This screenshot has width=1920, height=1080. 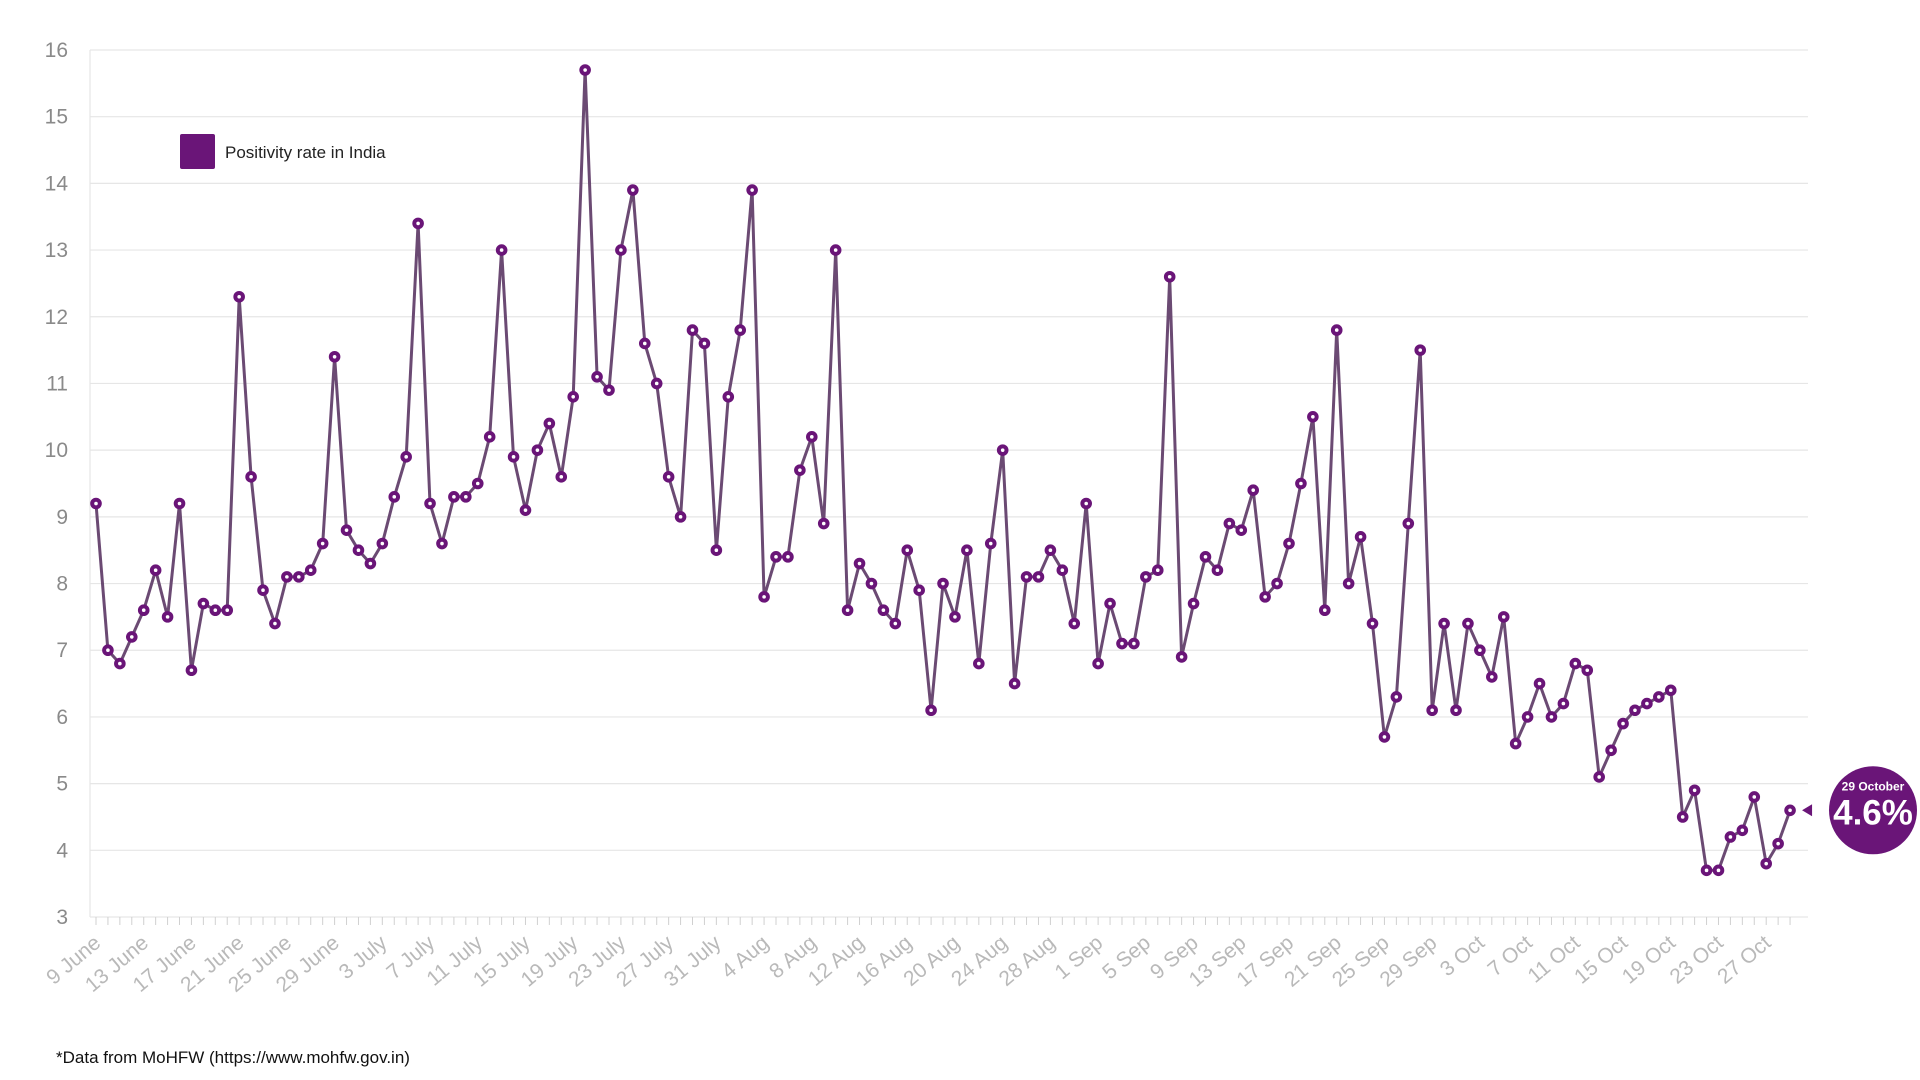 What do you see at coordinates (1697, 959) in the screenshot?
I see `x-tick-label: 23 Oct` at bounding box center [1697, 959].